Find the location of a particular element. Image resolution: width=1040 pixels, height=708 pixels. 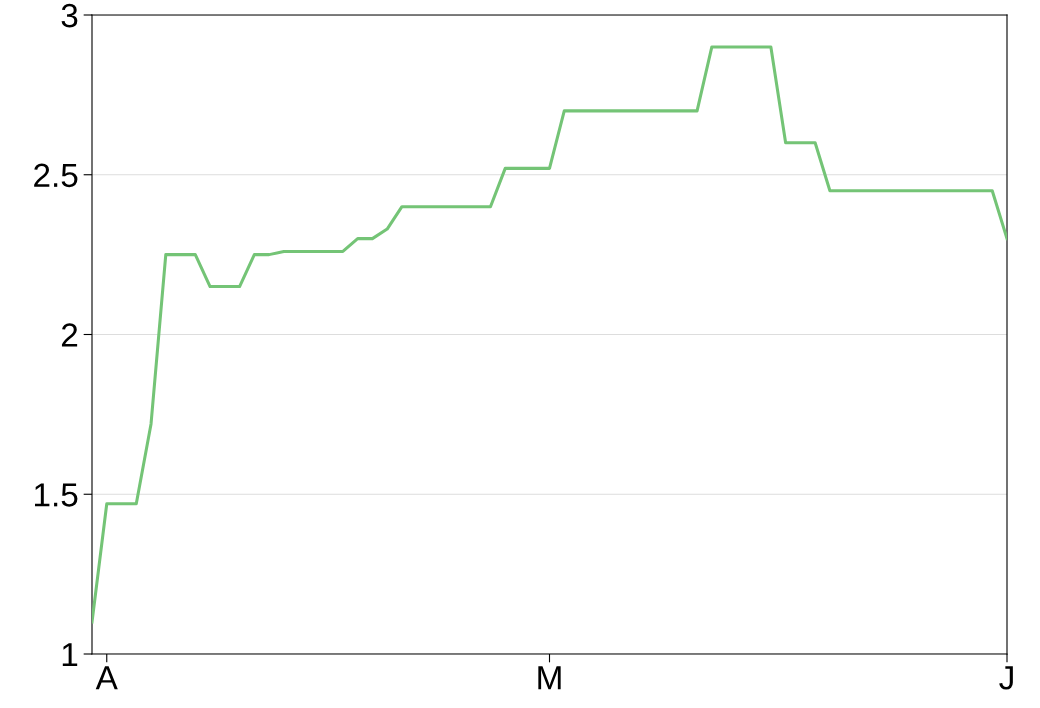

y-tick-label: 2 is located at coordinates (69, 335).